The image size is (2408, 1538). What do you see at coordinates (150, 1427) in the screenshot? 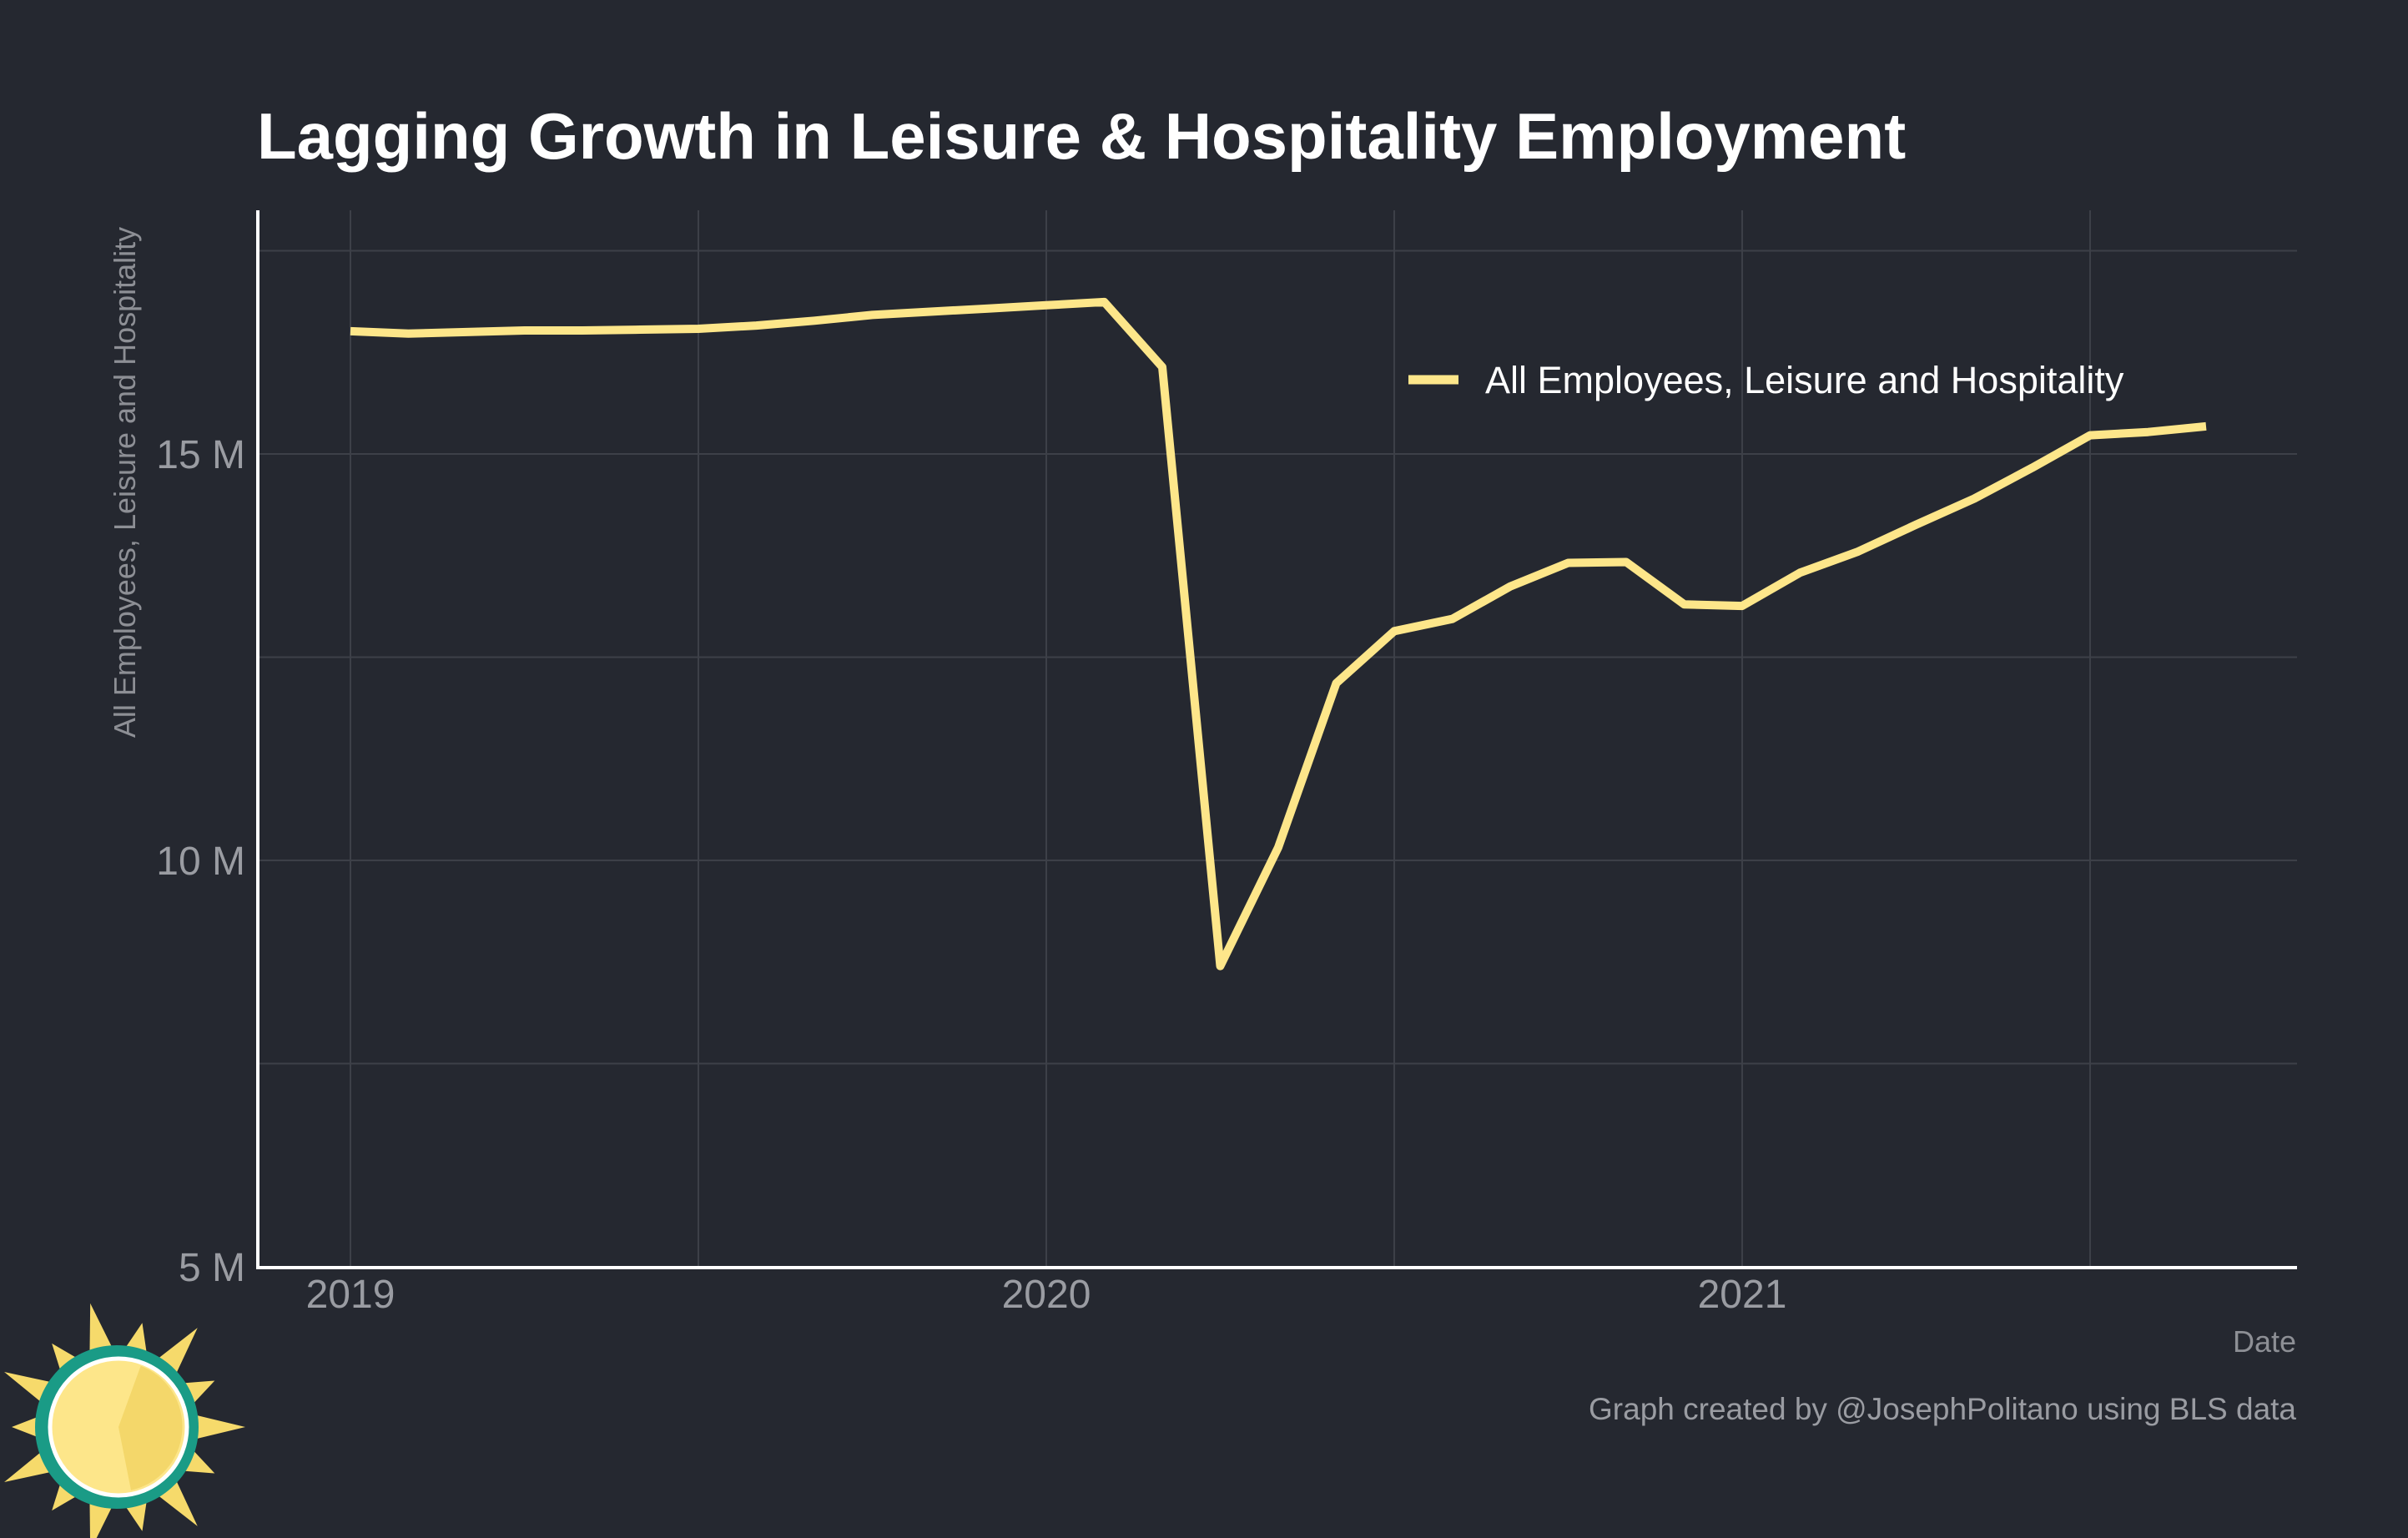
I see `logo-shade` at bounding box center [150, 1427].